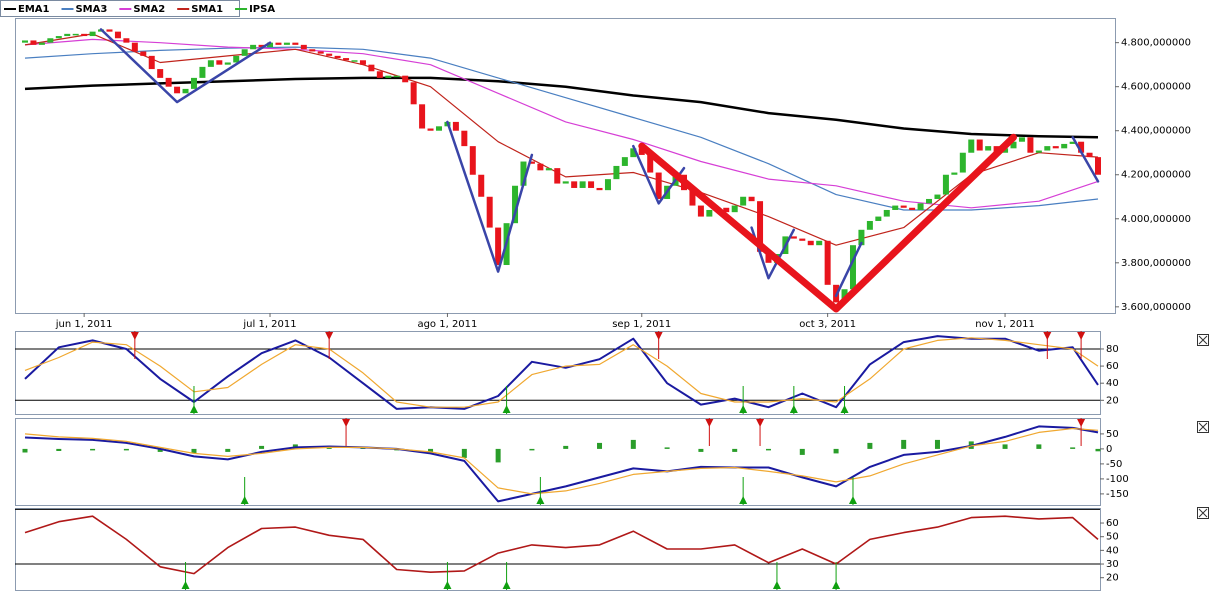 This screenshot has width=1210, height=593. What do you see at coordinates (1112, 523) in the screenshot?
I see `y-tick-label: 60` at bounding box center [1112, 523].